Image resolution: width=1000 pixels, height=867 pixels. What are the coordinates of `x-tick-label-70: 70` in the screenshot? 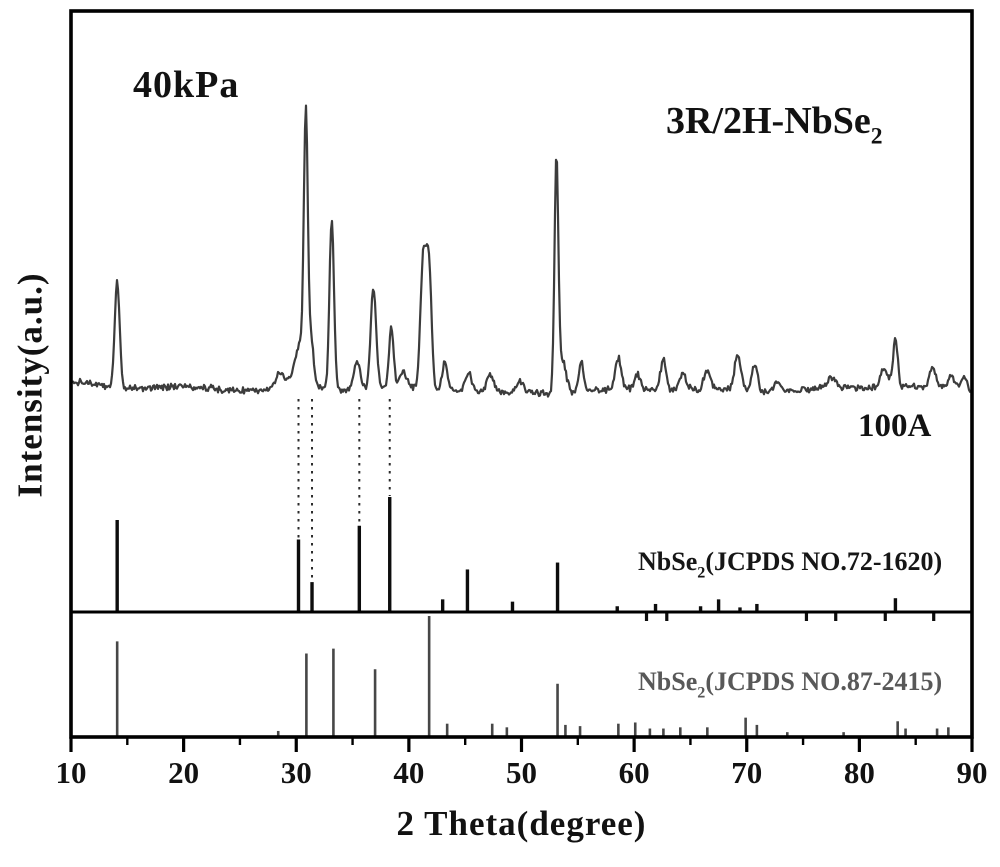 It's located at (747, 772).